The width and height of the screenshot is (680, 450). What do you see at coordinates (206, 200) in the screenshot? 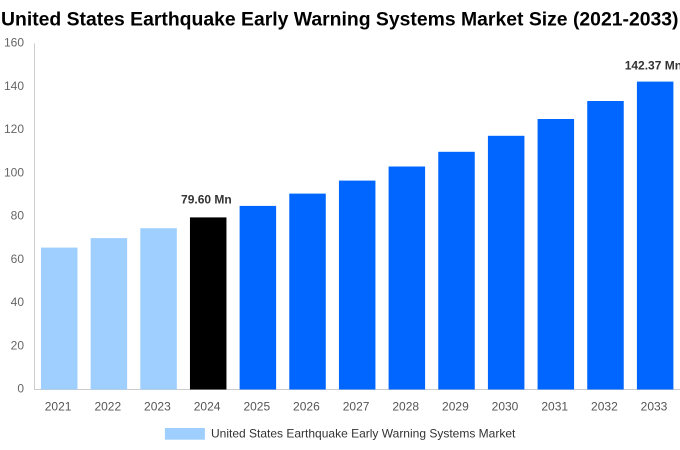
I see `svg-text: 79.60 Mn` at bounding box center [206, 200].